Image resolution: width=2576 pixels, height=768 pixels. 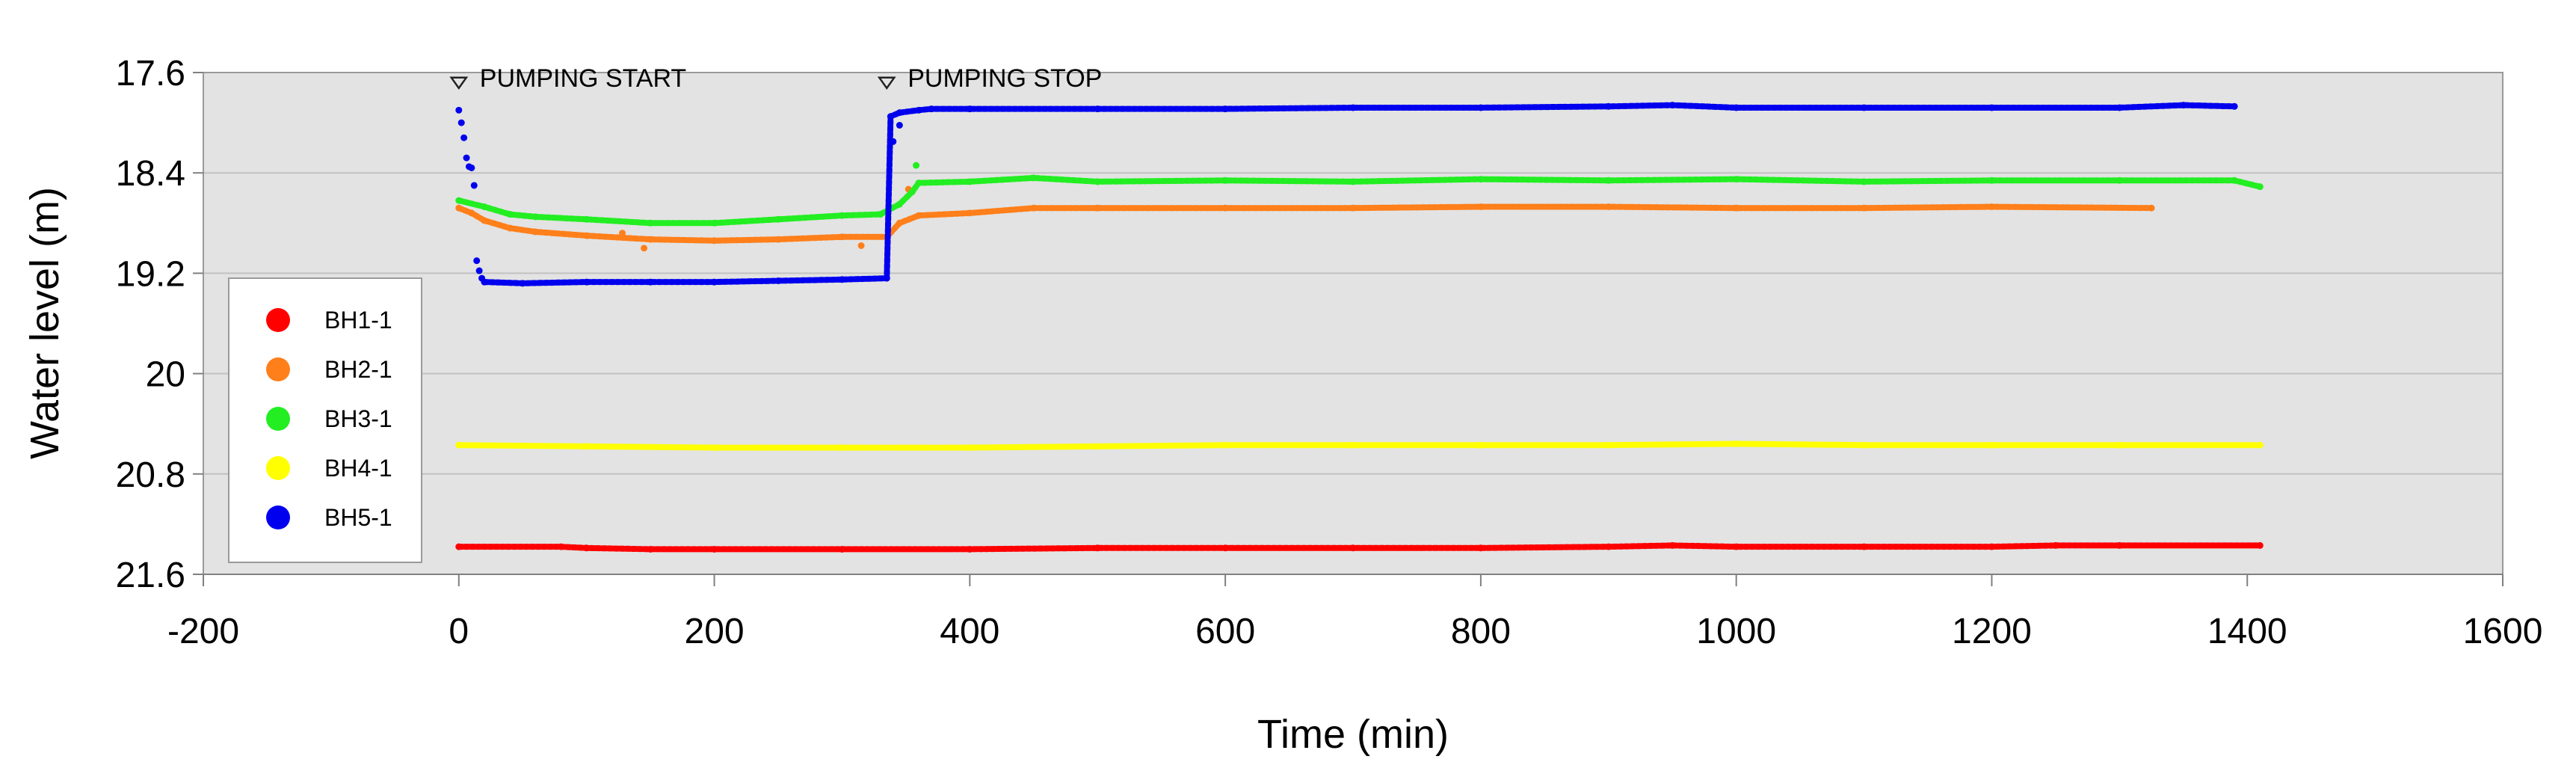 I want to click on annotations: PUMPING START PUMPING STOP, so click(x=775, y=78).